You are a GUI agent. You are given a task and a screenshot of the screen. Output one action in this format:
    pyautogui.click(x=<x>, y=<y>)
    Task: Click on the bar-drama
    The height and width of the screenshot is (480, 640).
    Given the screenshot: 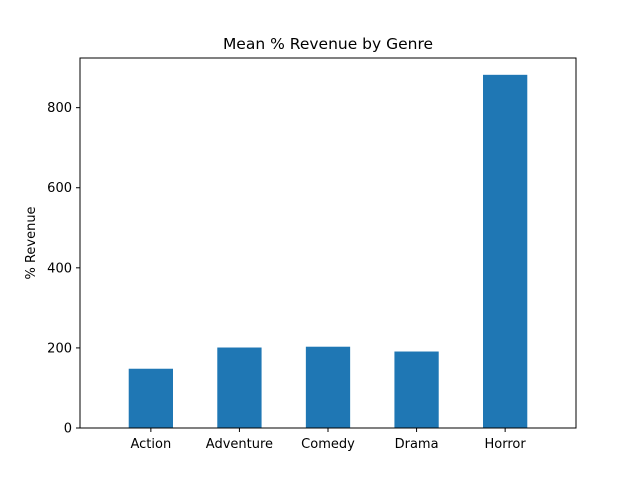 What is the action you would take?
    pyautogui.click(x=416, y=389)
    